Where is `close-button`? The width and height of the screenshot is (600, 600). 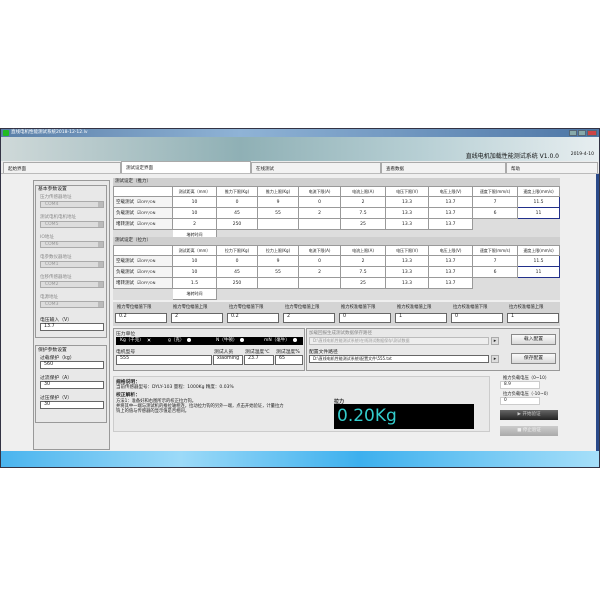
close-button is located at coordinates (592, 133).